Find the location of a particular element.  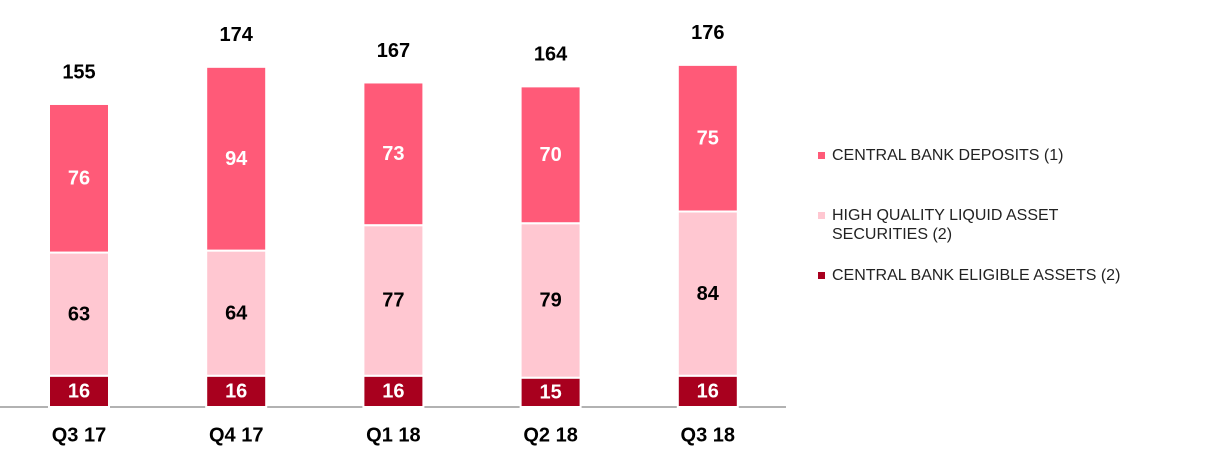

data-label: 75 is located at coordinates (708, 138).